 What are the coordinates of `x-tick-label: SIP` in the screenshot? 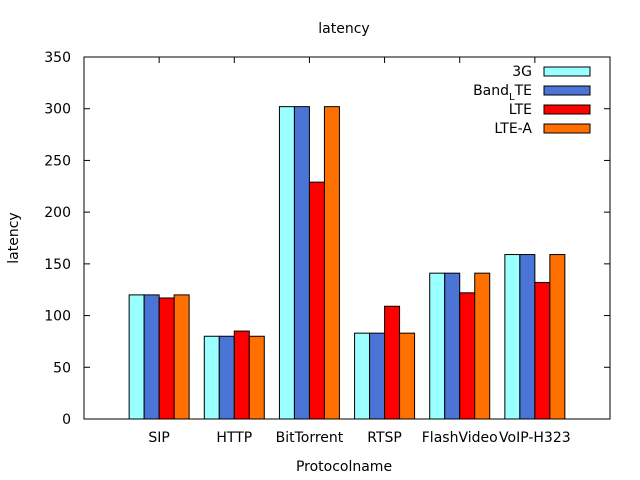 It's located at (158, 438).